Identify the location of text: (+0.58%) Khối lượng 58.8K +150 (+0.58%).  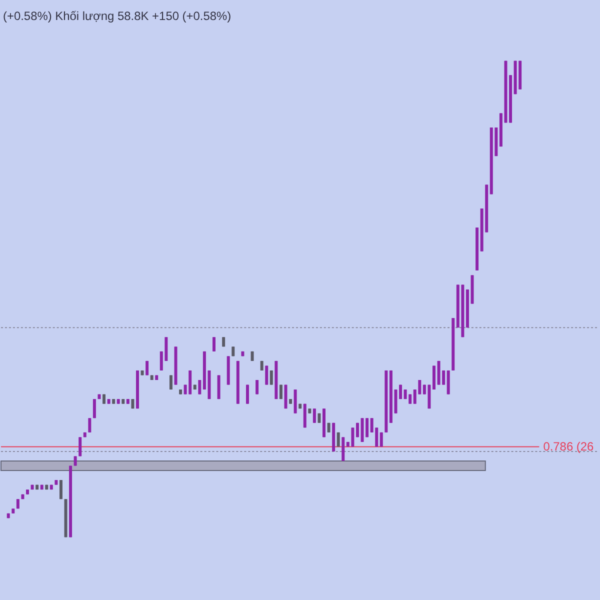
(117, 15).